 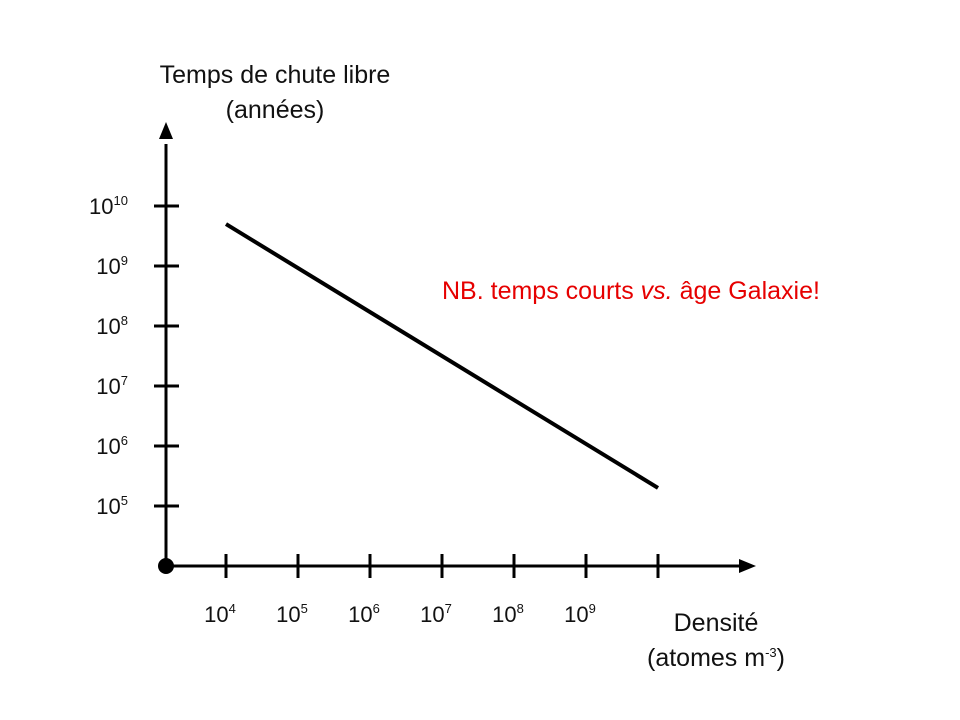 I want to click on y-tick-label-exp-0: 5, so click(x=124, y=500).